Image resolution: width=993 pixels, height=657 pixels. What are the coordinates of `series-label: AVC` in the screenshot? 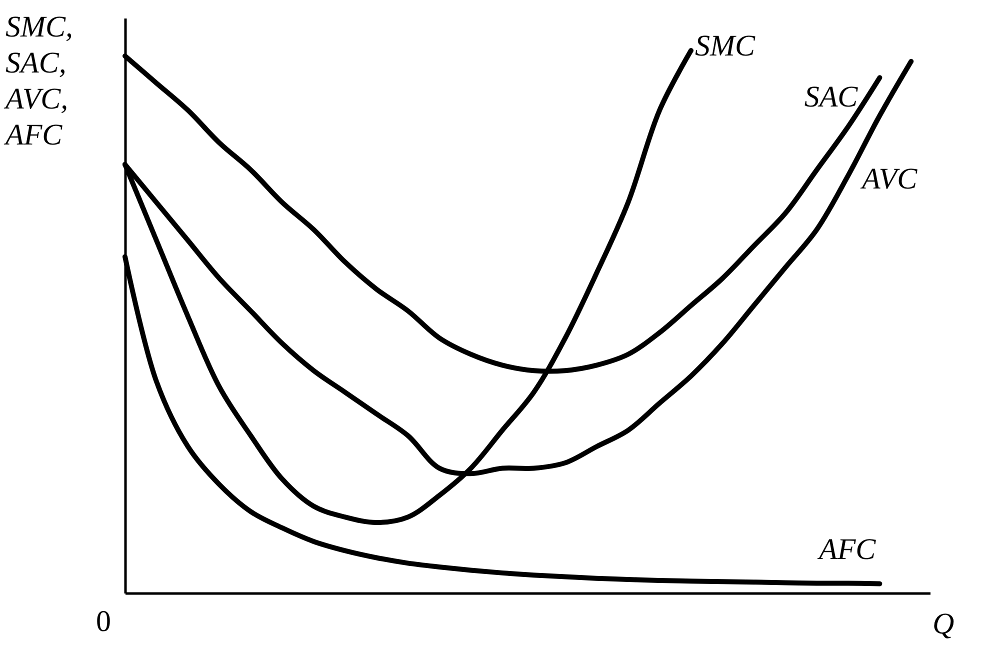 It's located at (889, 179).